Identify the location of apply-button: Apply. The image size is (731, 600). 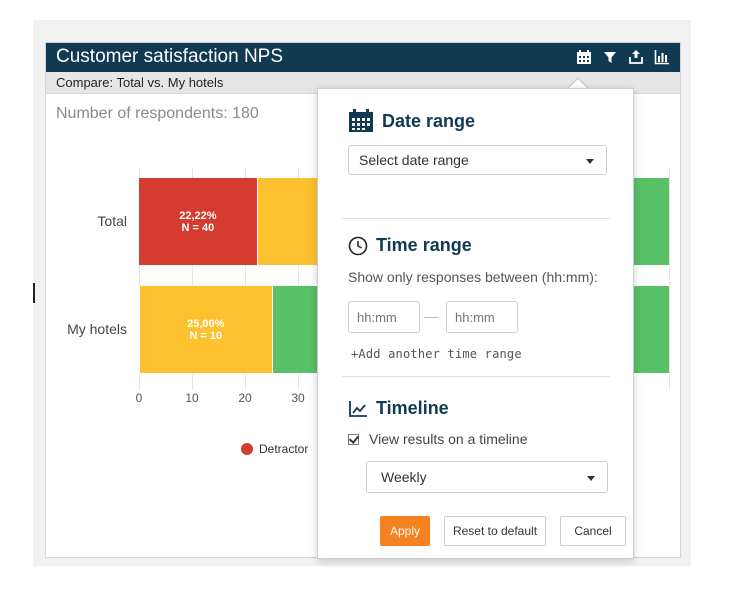
(405, 531).